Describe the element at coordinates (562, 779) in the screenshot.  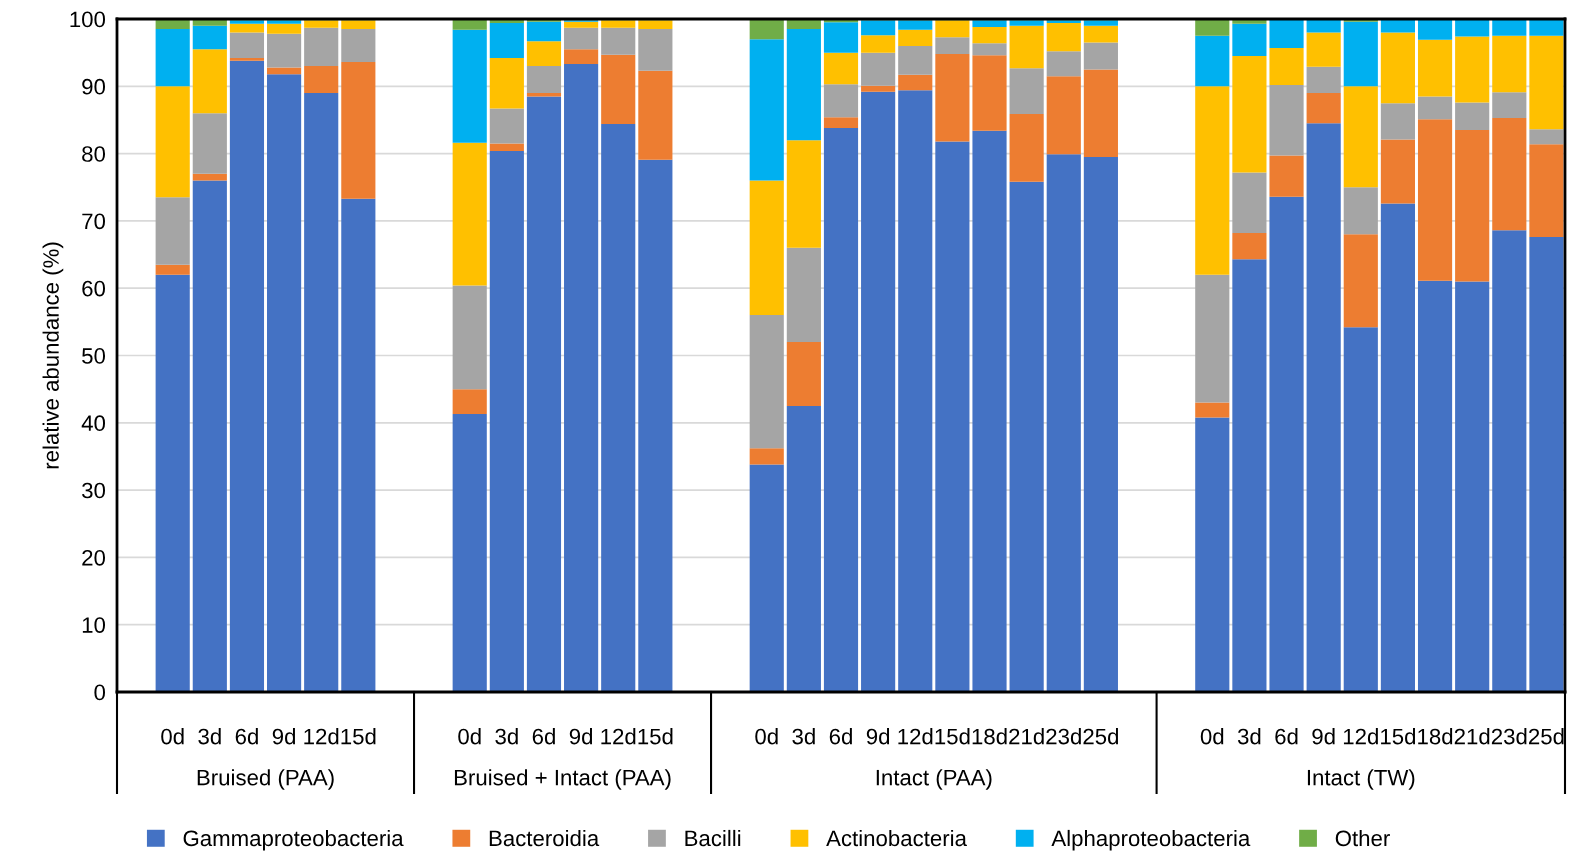
I see `text: Bruised + Intact (PAA)` at that location.